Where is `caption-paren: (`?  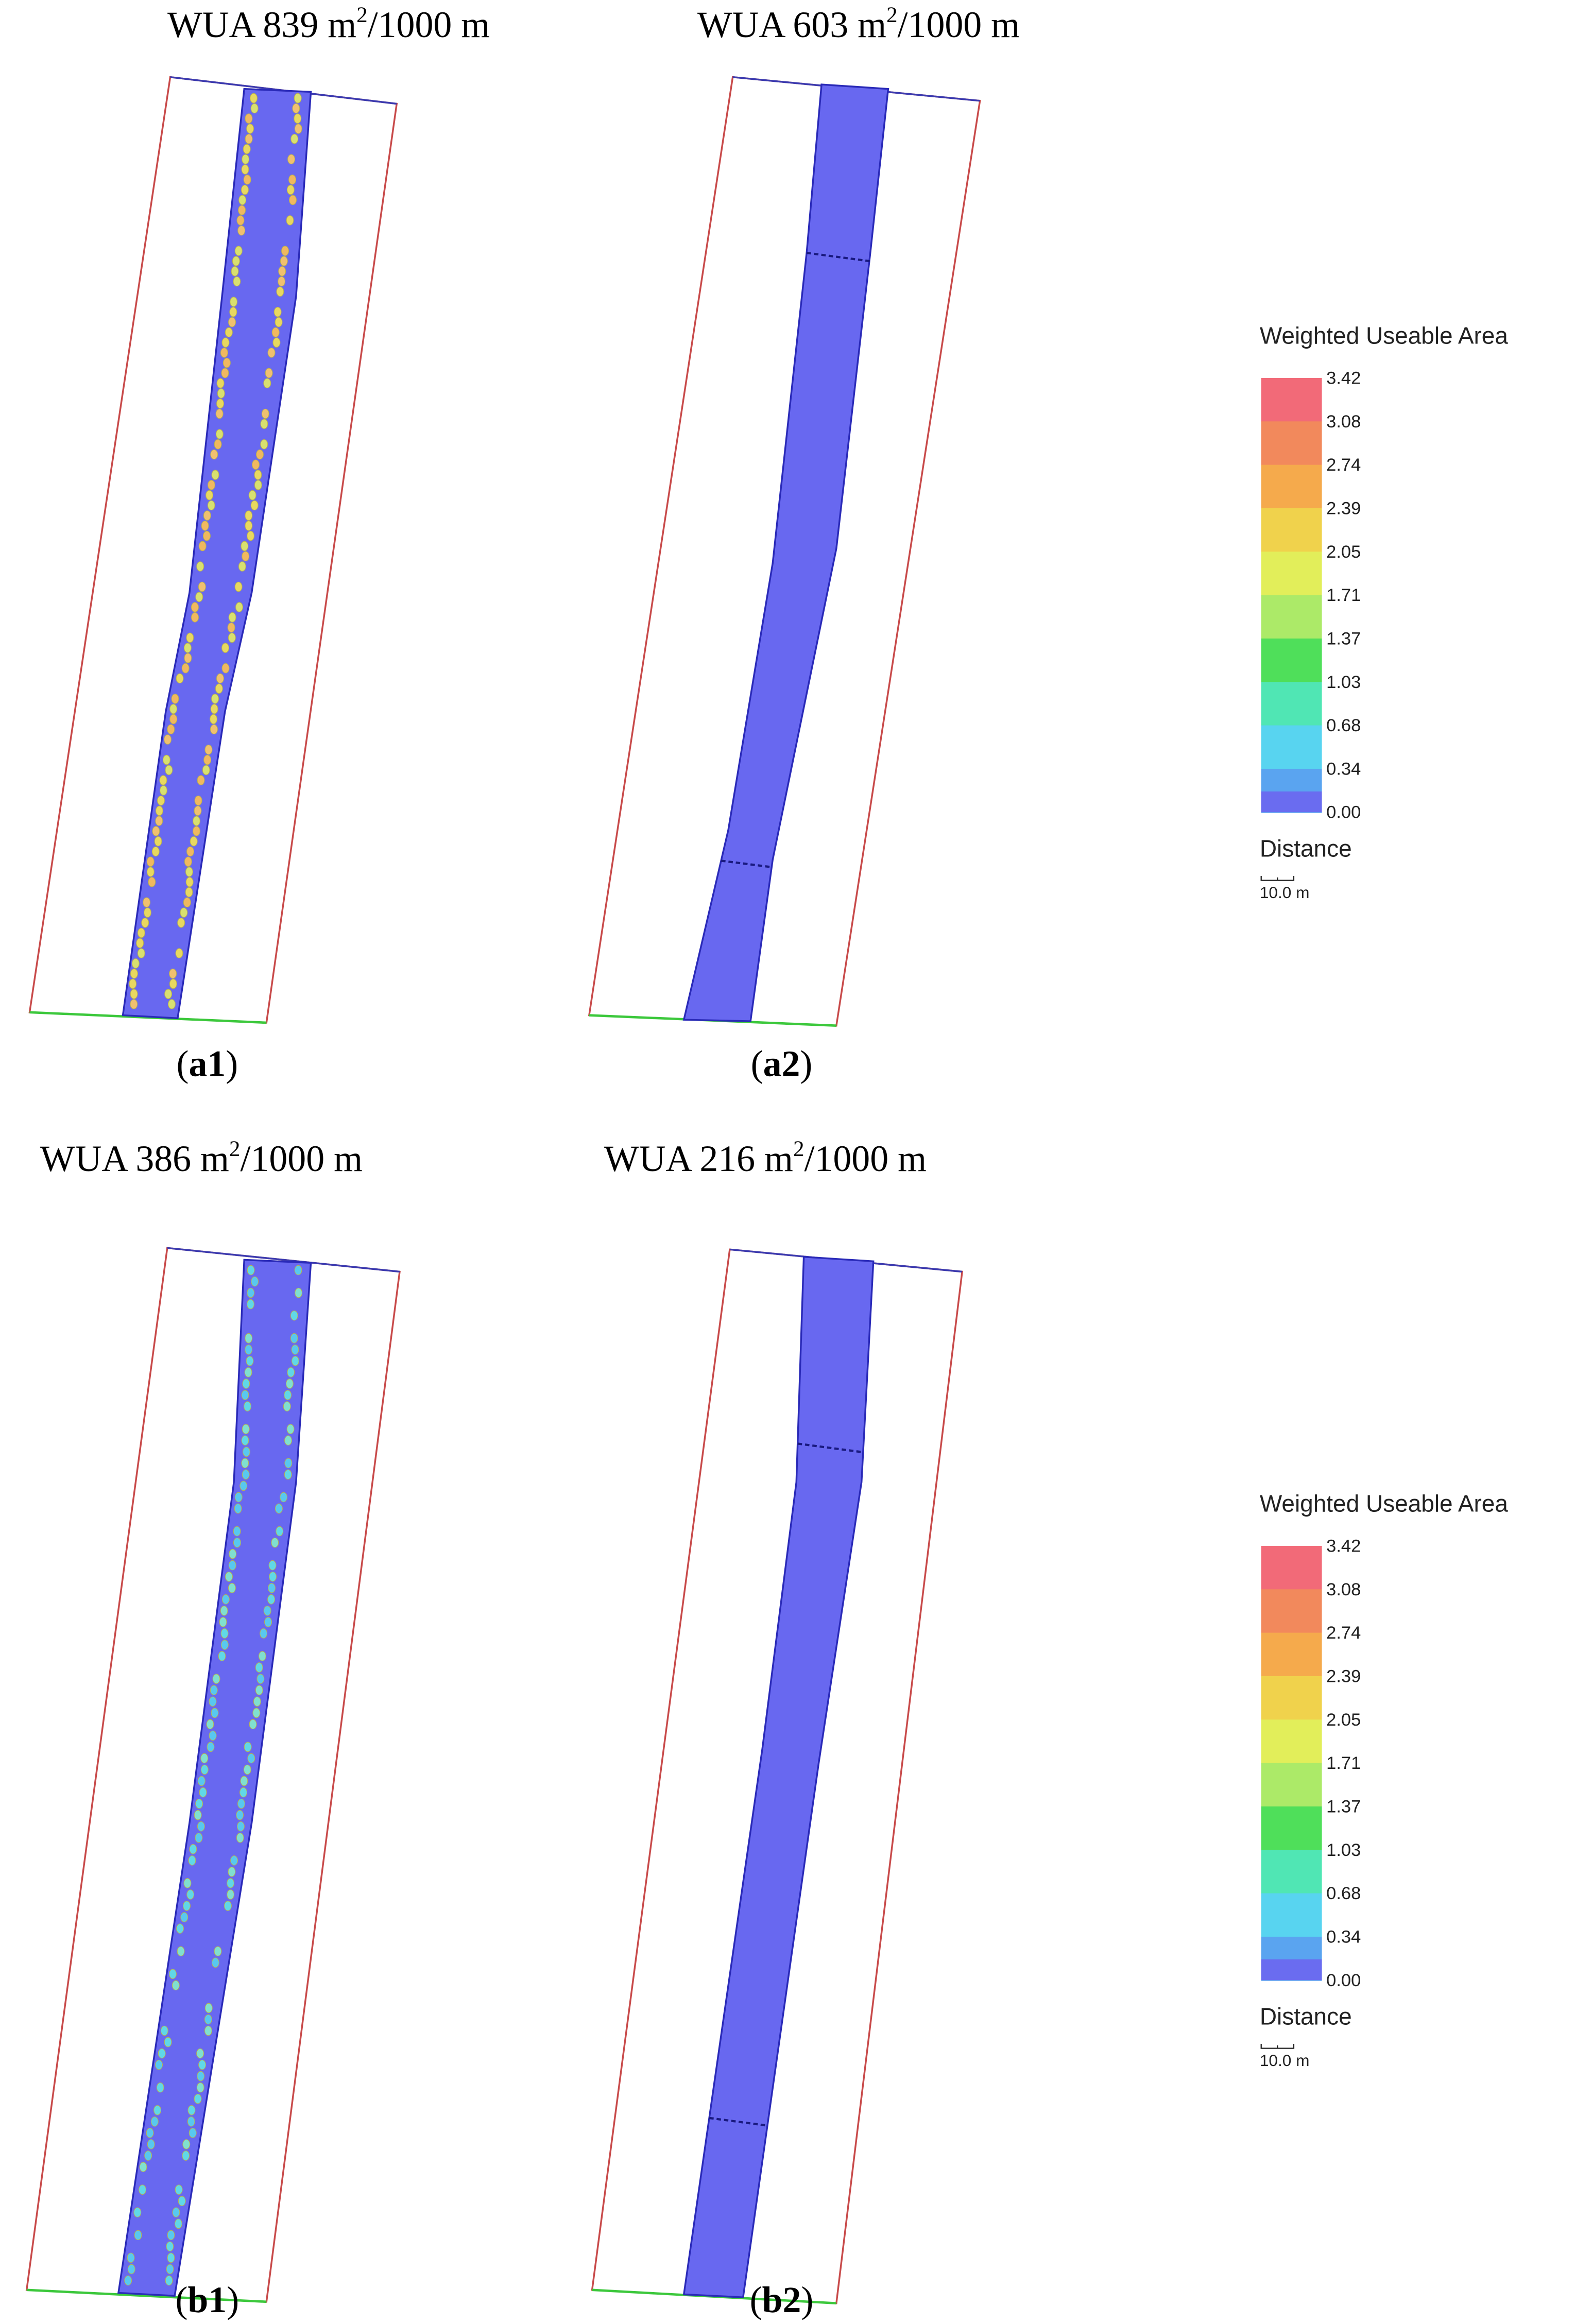 caption-paren: ( is located at coordinates (757, 1063).